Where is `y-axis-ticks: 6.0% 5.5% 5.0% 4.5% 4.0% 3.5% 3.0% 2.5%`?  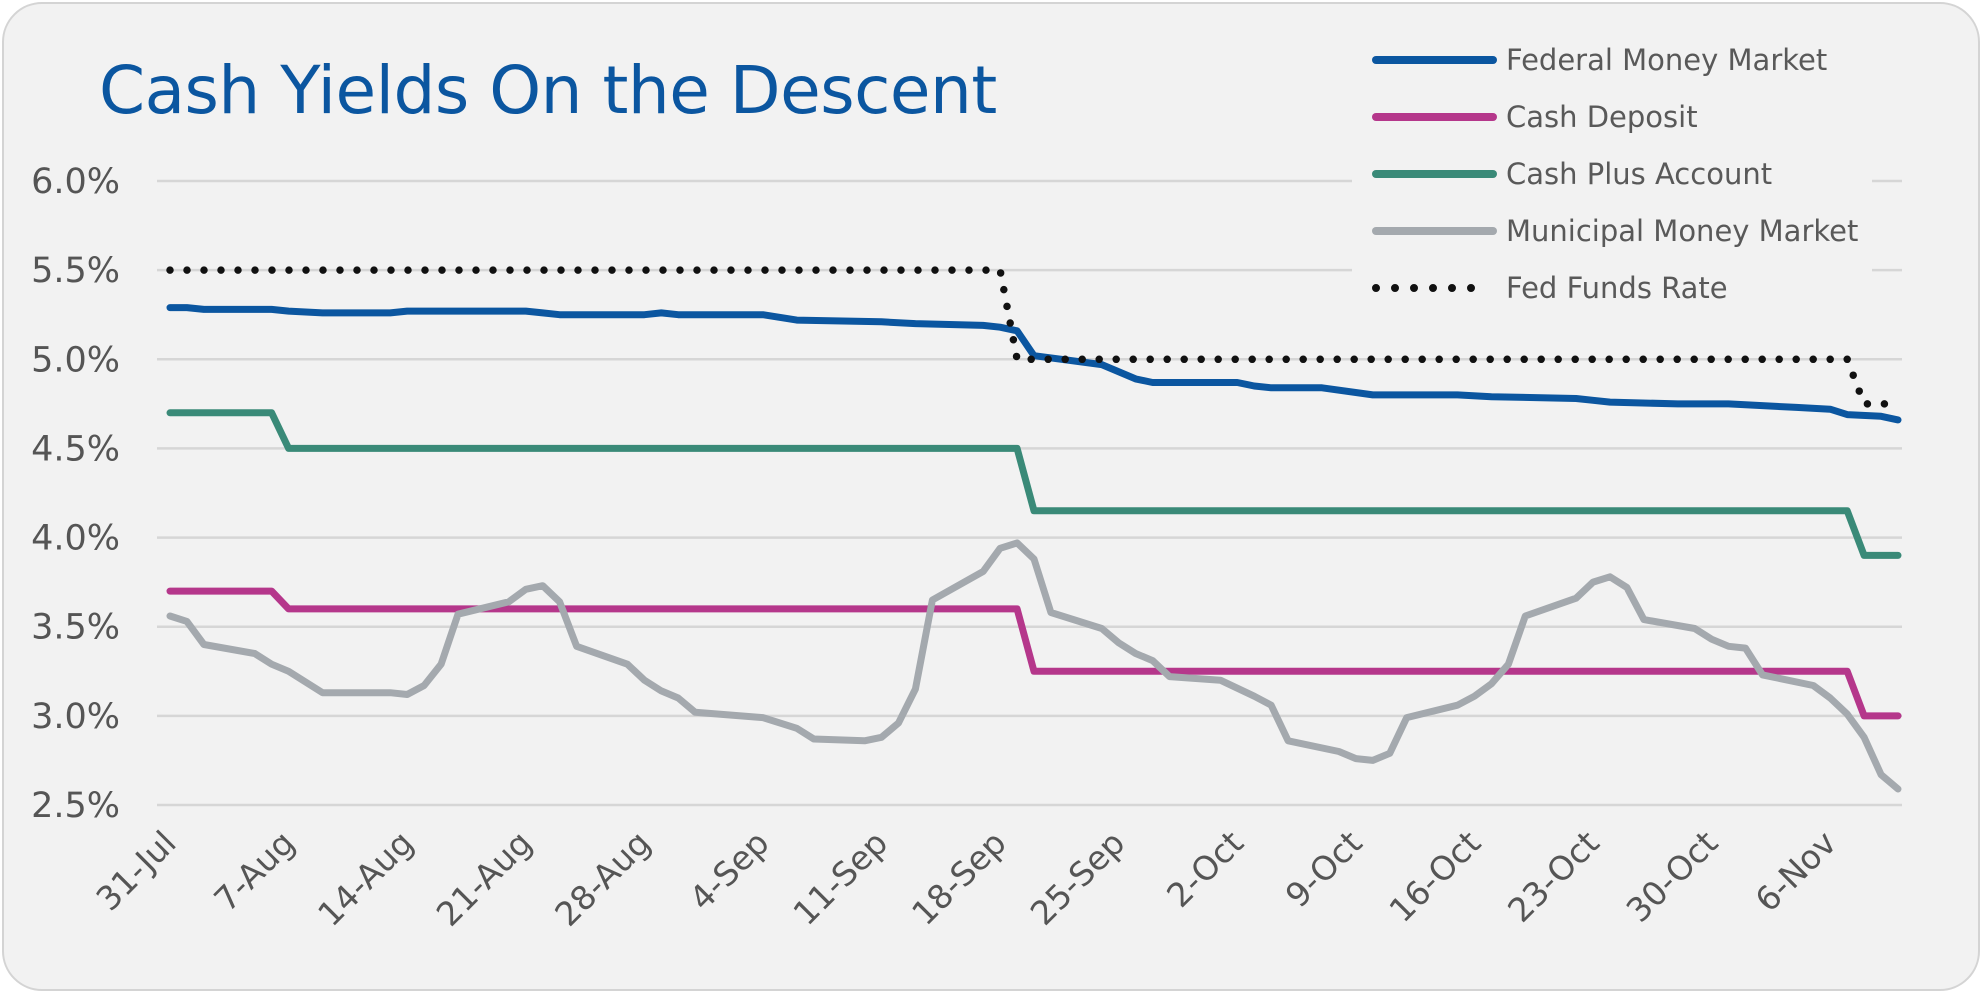
y-axis-ticks: 6.0% 5.5% 5.0% 4.5% 4.0% 3.5% 3.0% 2.5% is located at coordinates (75, 494).